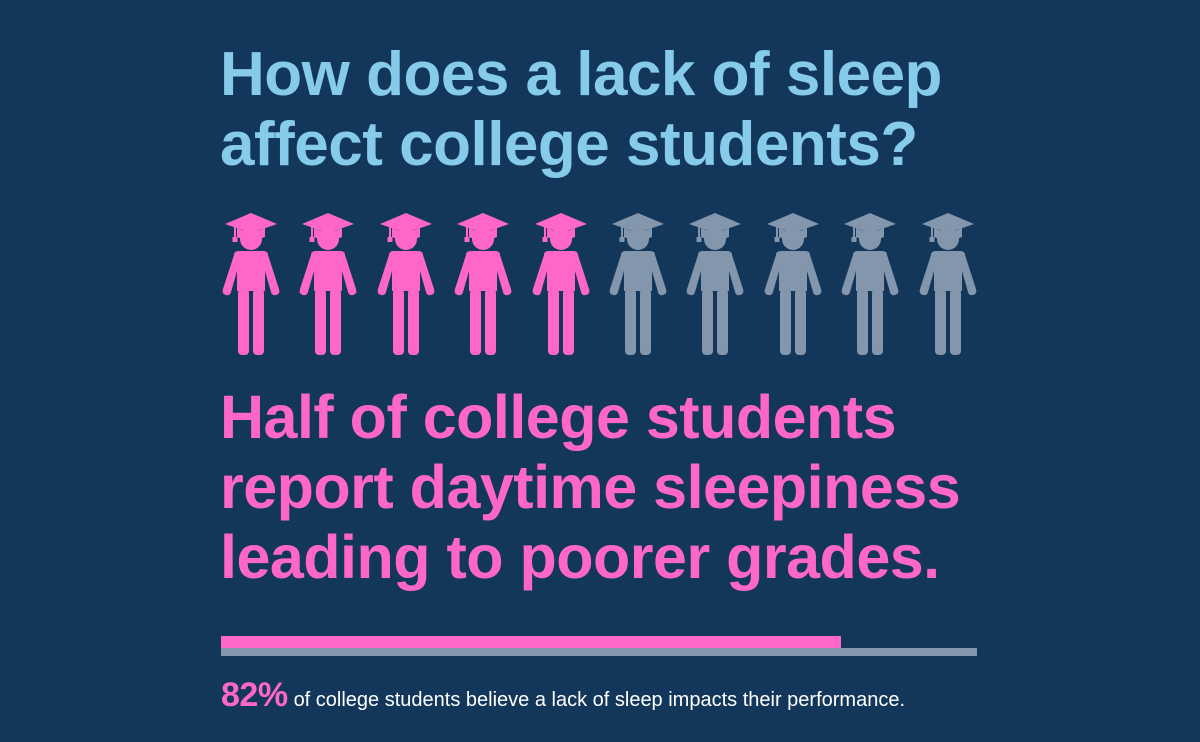 The width and height of the screenshot is (1200, 742). What do you see at coordinates (590, 487) in the screenshot?
I see `statement-line-2: report daytime sleepiness` at bounding box center [590, 487].